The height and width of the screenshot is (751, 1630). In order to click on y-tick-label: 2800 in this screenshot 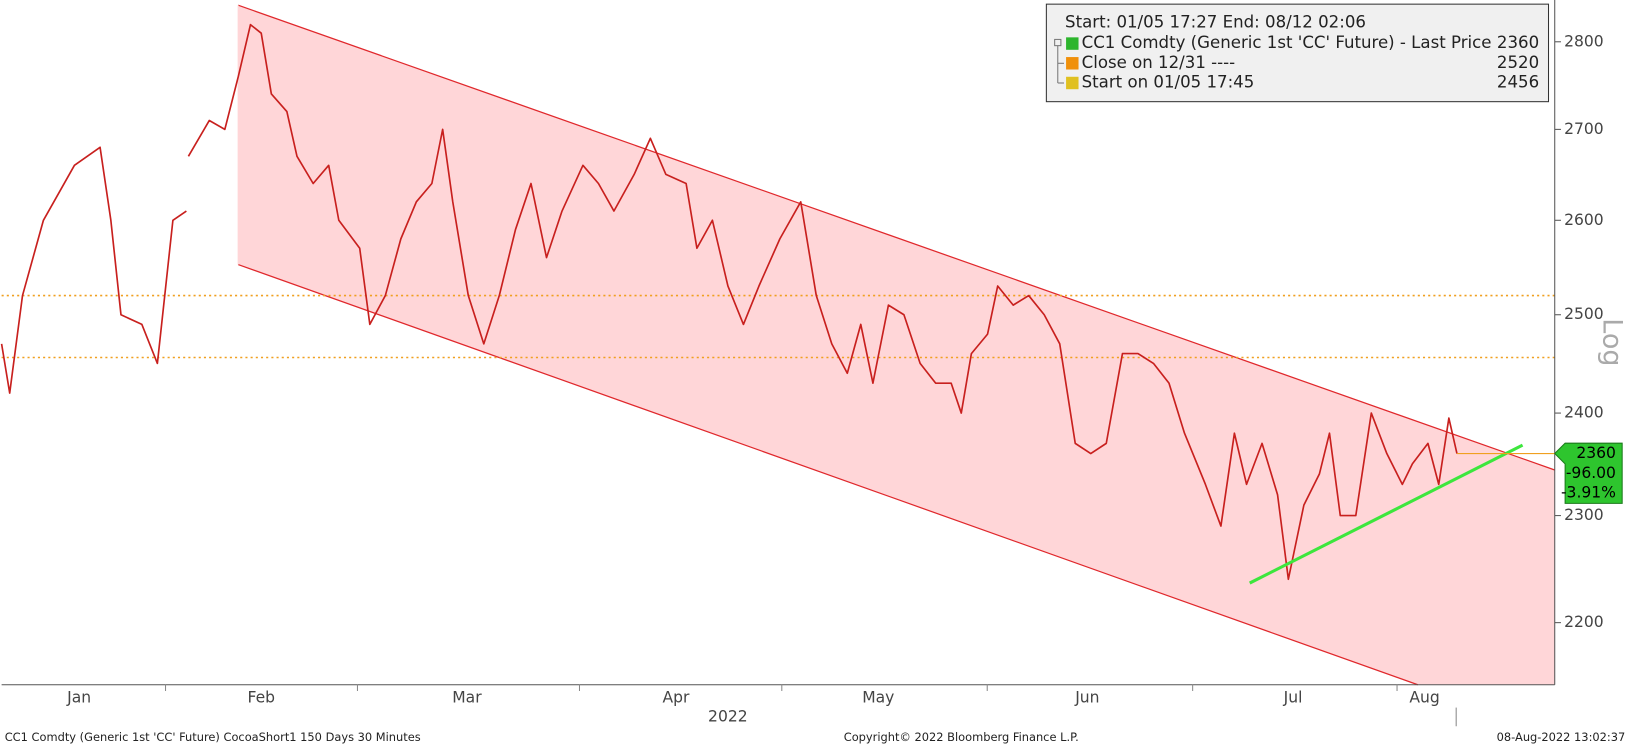, I will do `click(1584, 41)`.